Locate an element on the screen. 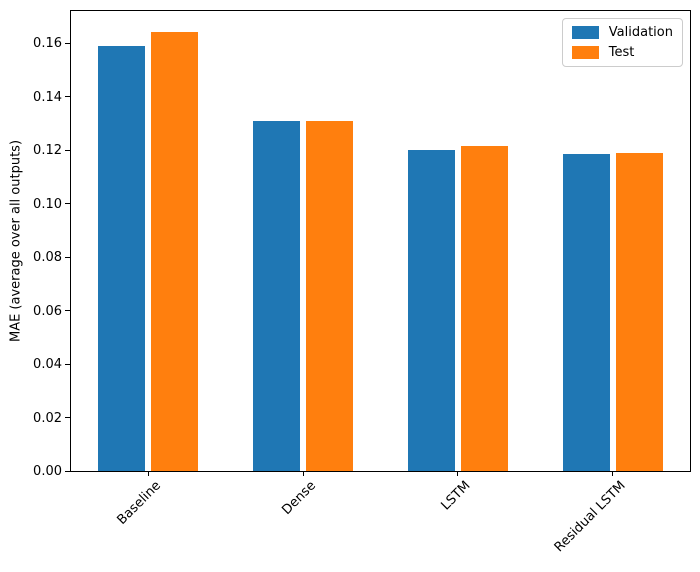 The height and width of the screenshot is (572, 700). y-tick-label: 0.00 is located at coordinates (47, 471).